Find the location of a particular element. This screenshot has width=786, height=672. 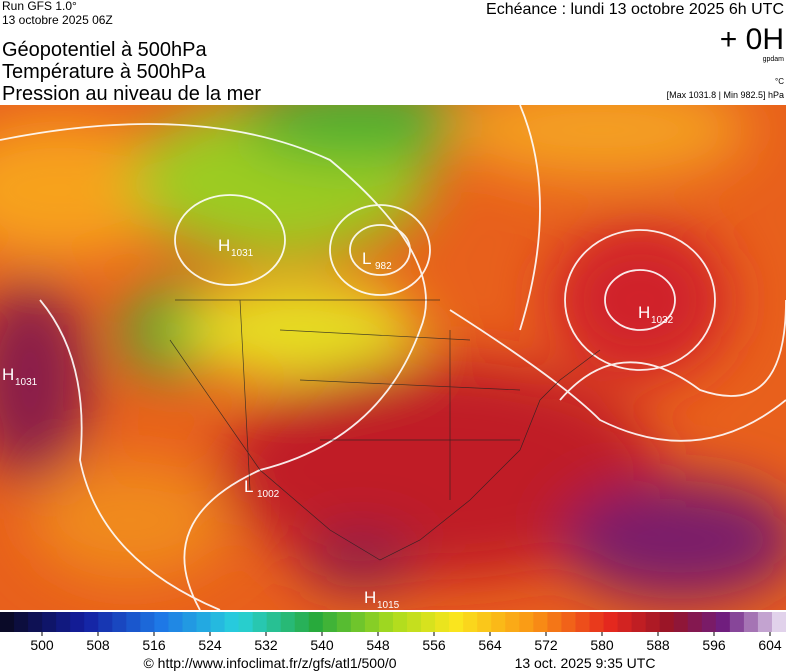

colorbar-label: 540 is located at coordinates (322, 645).